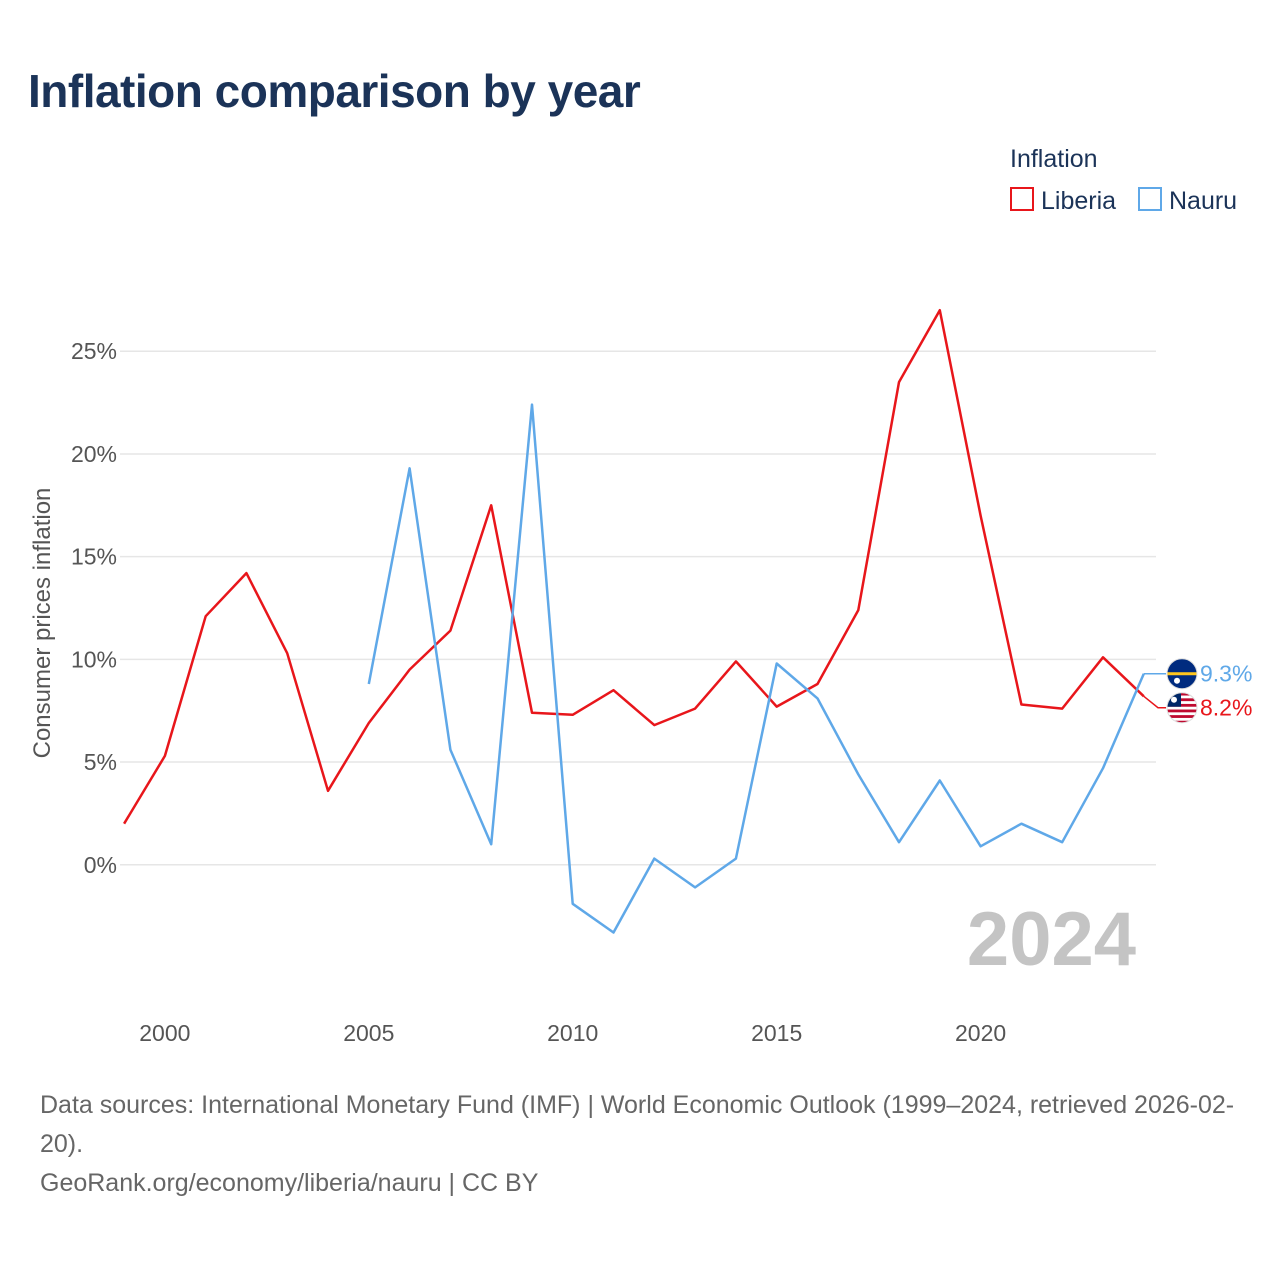  Describe the element at coordinates (776, 1033) in the screenshot. I see `x-tick-label-2015: 2015` at that location.